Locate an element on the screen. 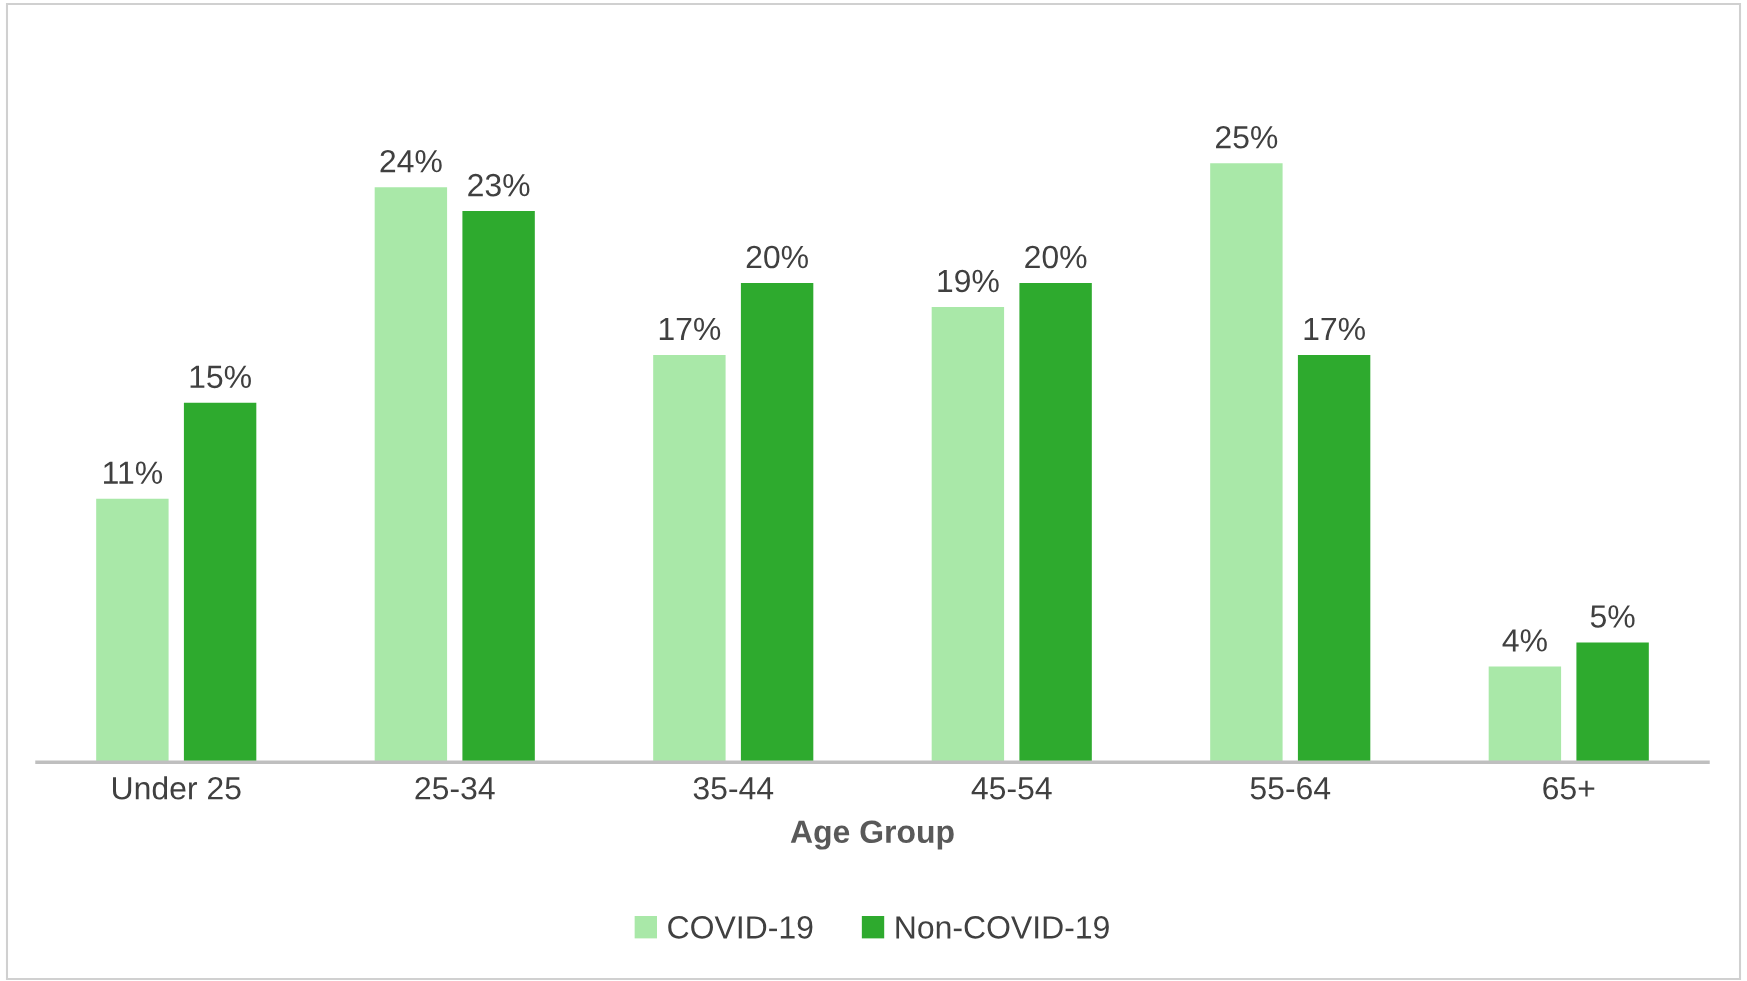 The width and height of the screenshot is (1747, 981). x-tick-label: Under 25 is located at coordinates (177, 788).